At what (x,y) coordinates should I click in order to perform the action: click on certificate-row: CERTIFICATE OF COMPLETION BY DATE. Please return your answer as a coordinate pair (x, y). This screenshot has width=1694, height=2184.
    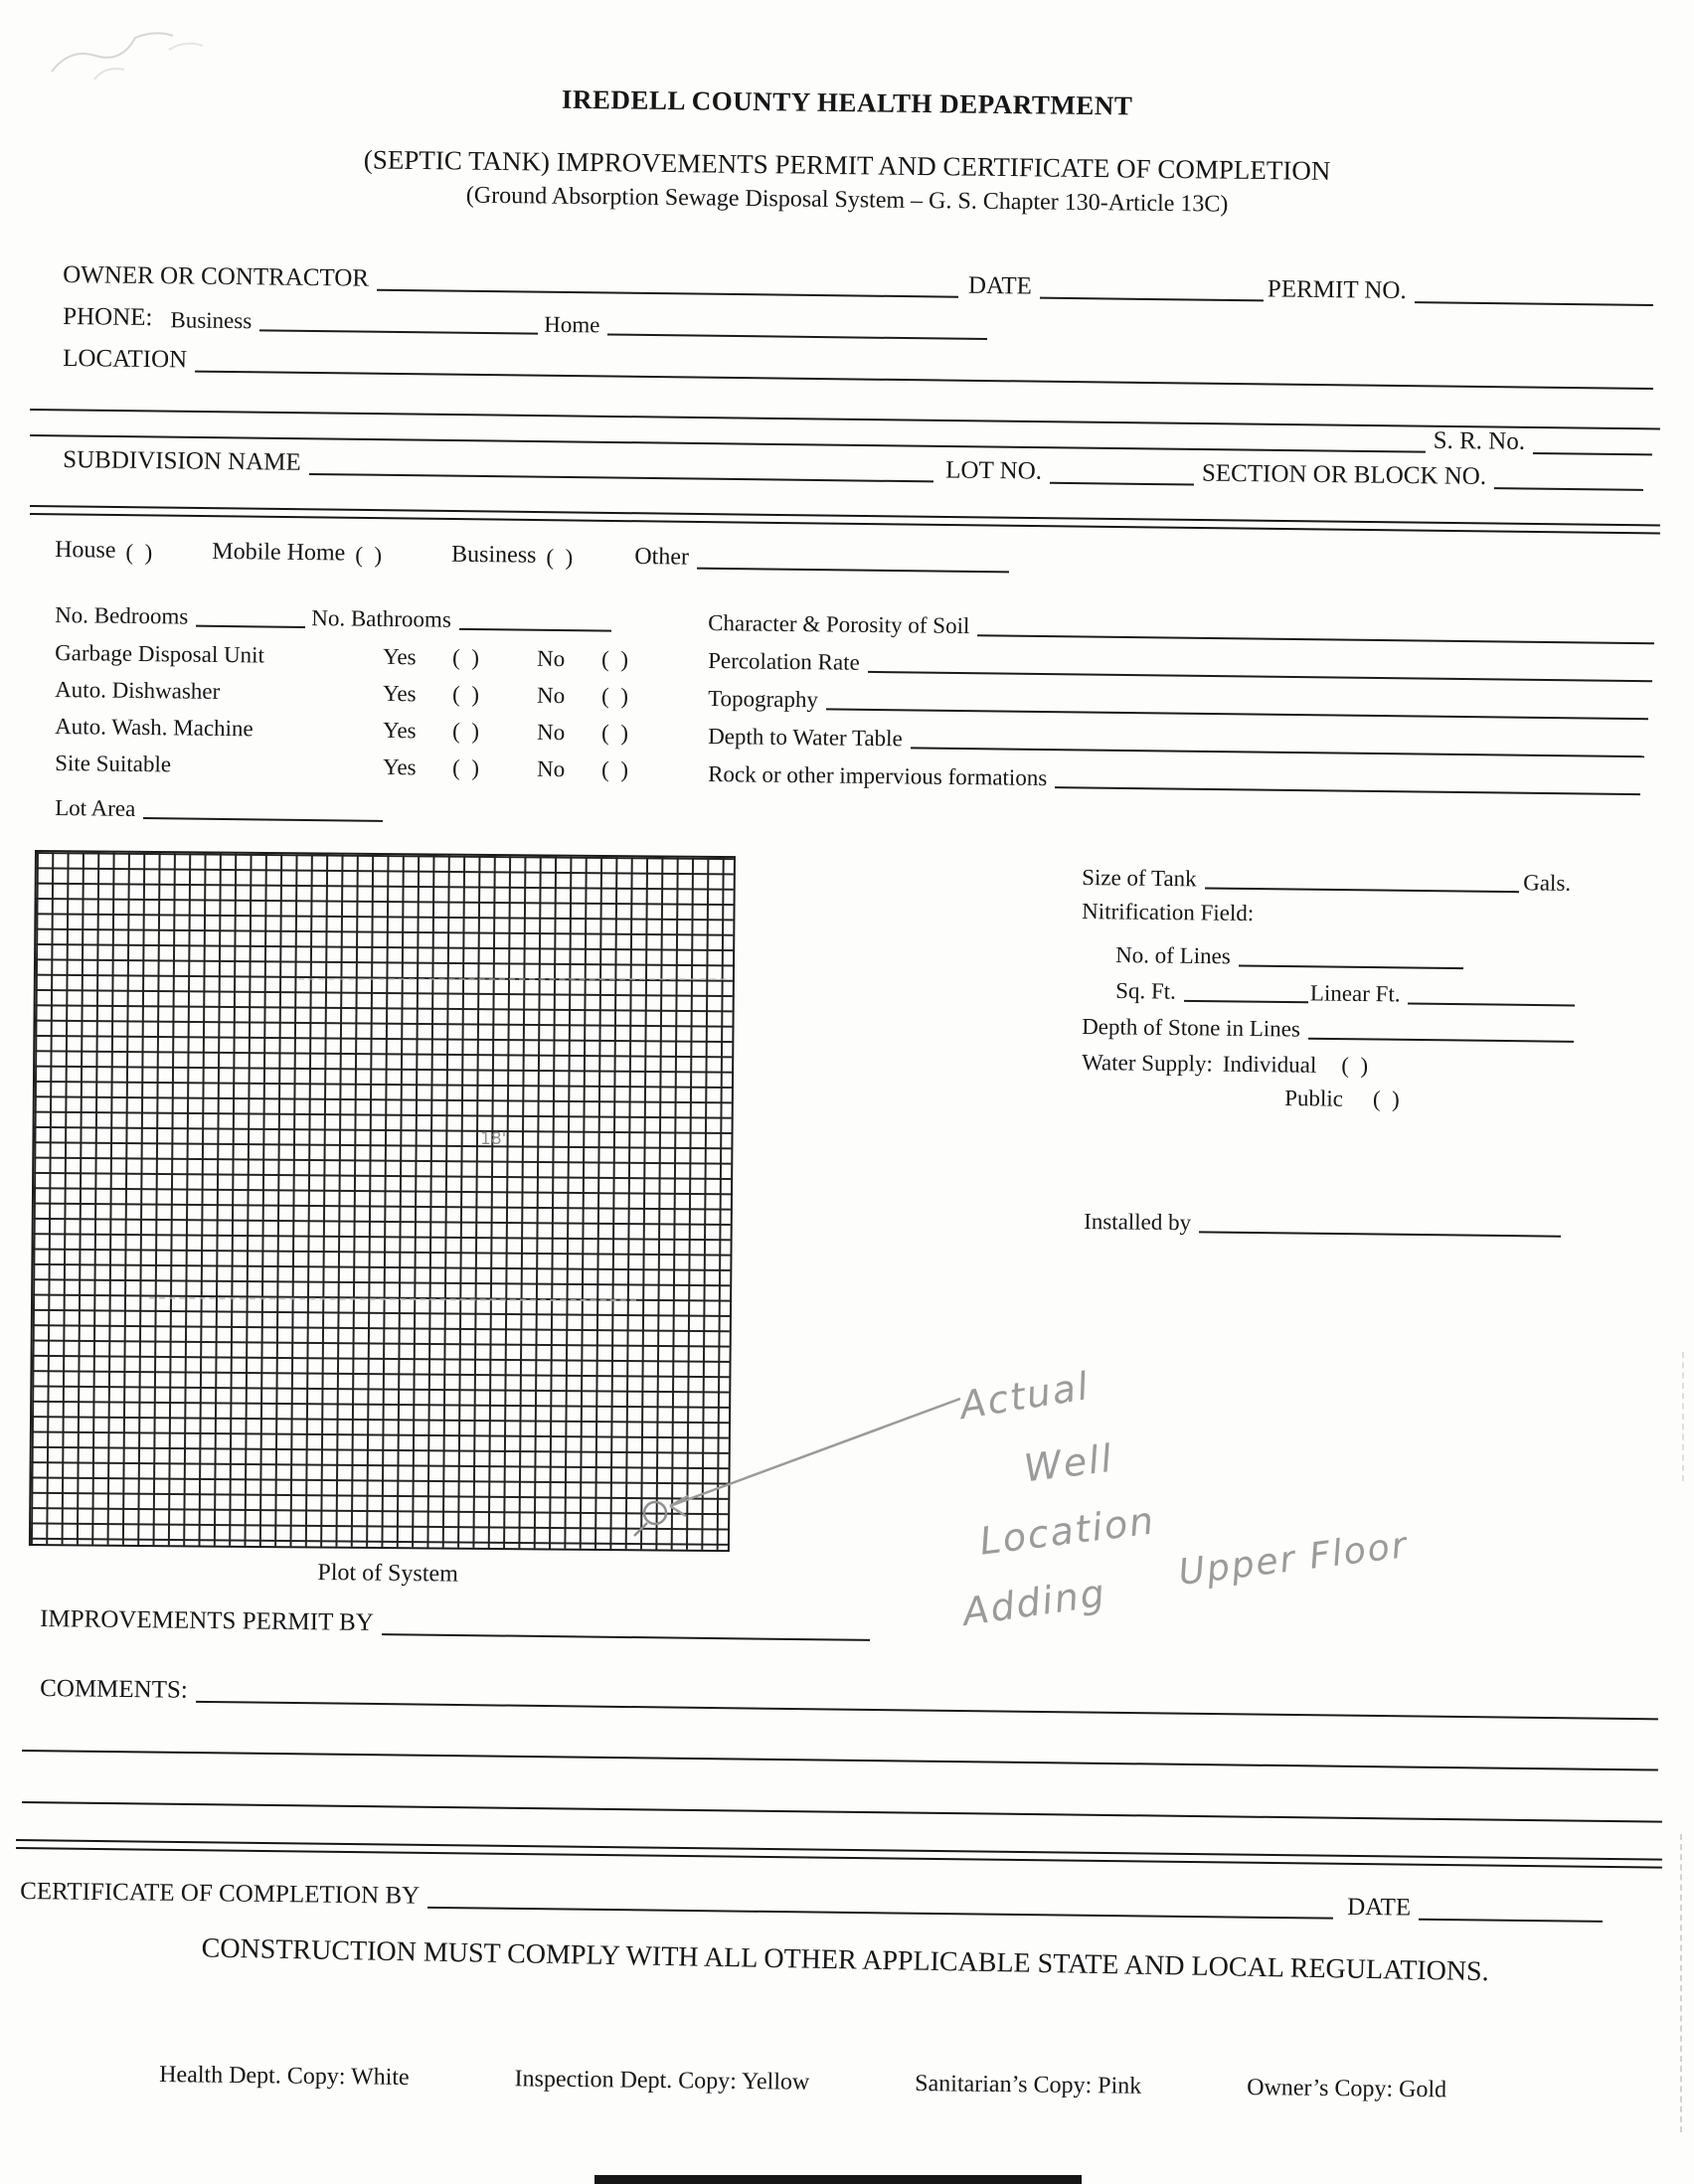
    Looking at the image, I should click on (811, 1896).